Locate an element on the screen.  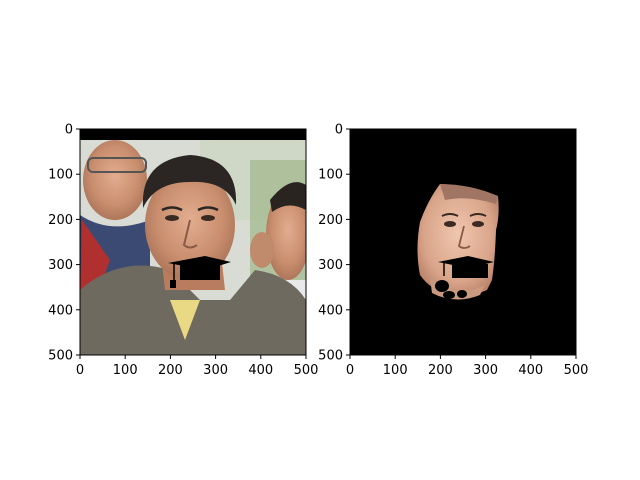
right-ytick-label: 0 is located at coordinates (339, 130).